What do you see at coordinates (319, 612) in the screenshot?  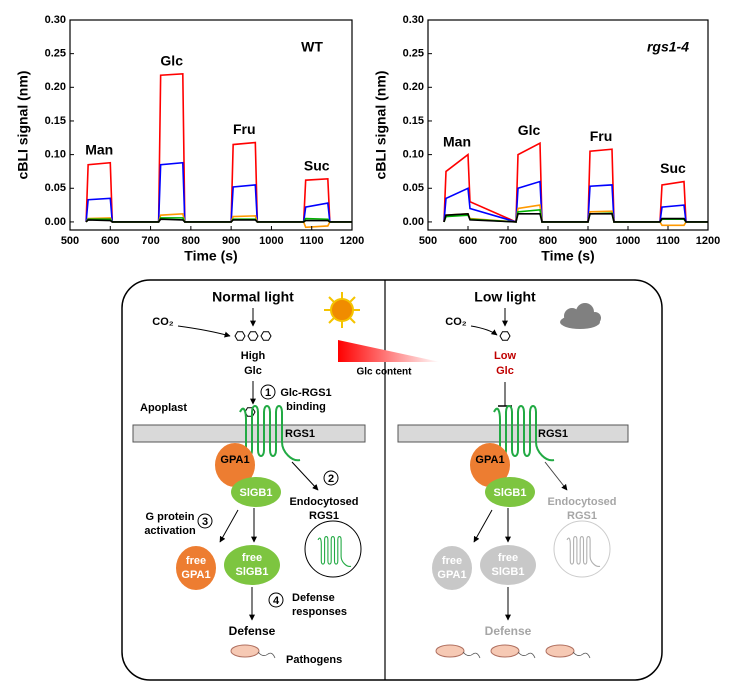 I see `responses: responses` at bounding box center [319, 612].